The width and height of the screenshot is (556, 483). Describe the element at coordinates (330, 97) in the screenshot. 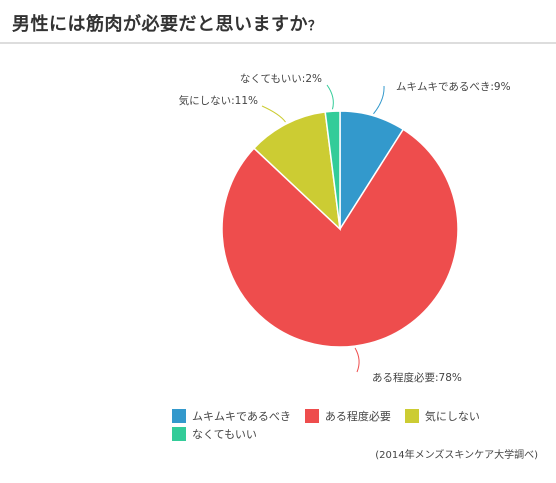

I see `leader-line-not-needed` at that location.